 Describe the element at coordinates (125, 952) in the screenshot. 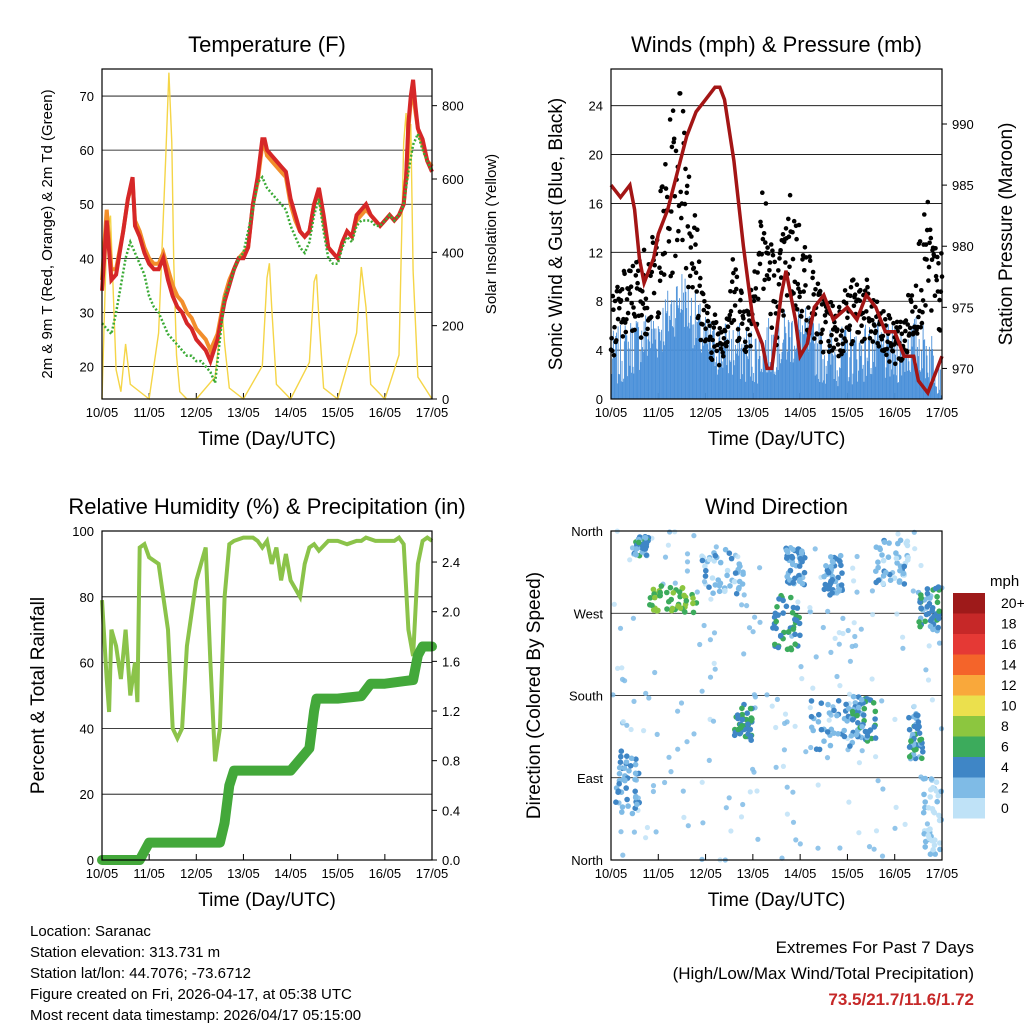

I see `elevation-text: Station elevation: 313.731 m` at that location.